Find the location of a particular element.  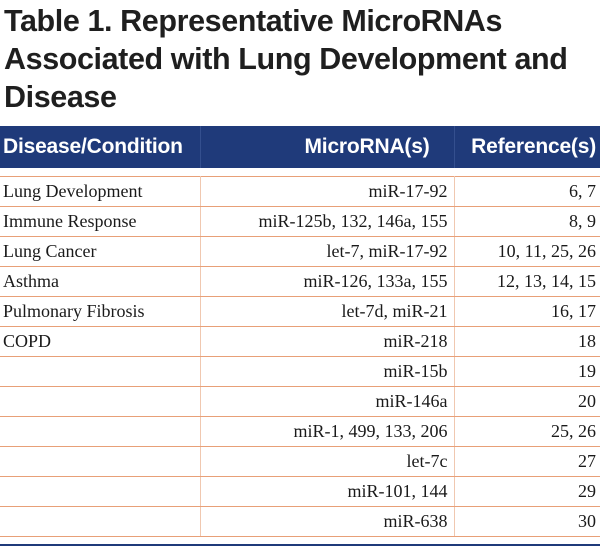

cell-reference: 29 is located at coordinates (527, 491).